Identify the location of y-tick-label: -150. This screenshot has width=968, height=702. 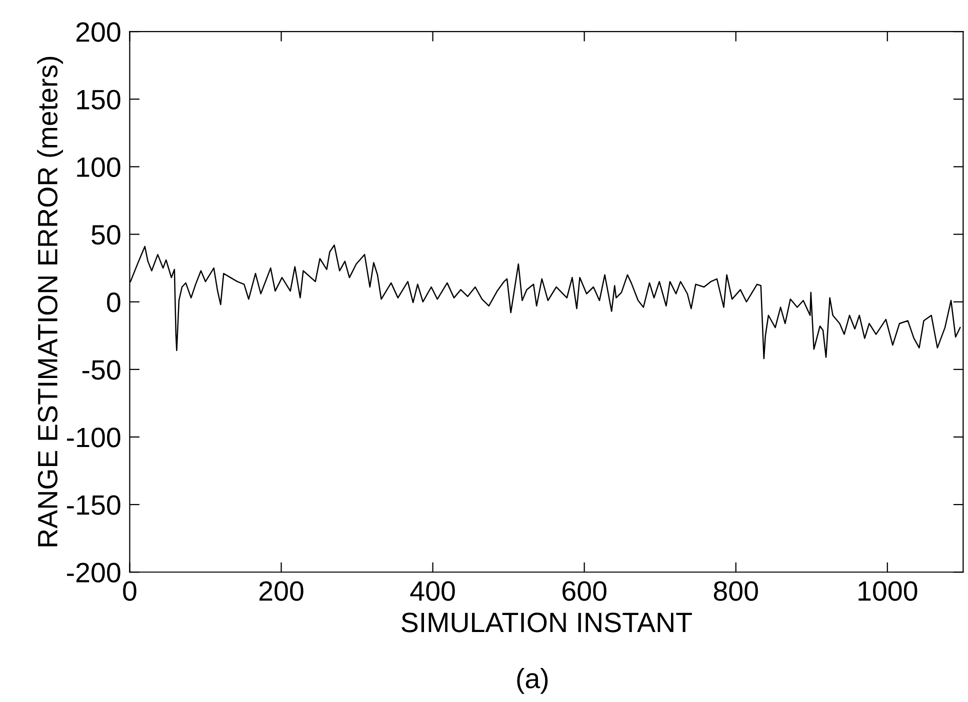
(93, 505).